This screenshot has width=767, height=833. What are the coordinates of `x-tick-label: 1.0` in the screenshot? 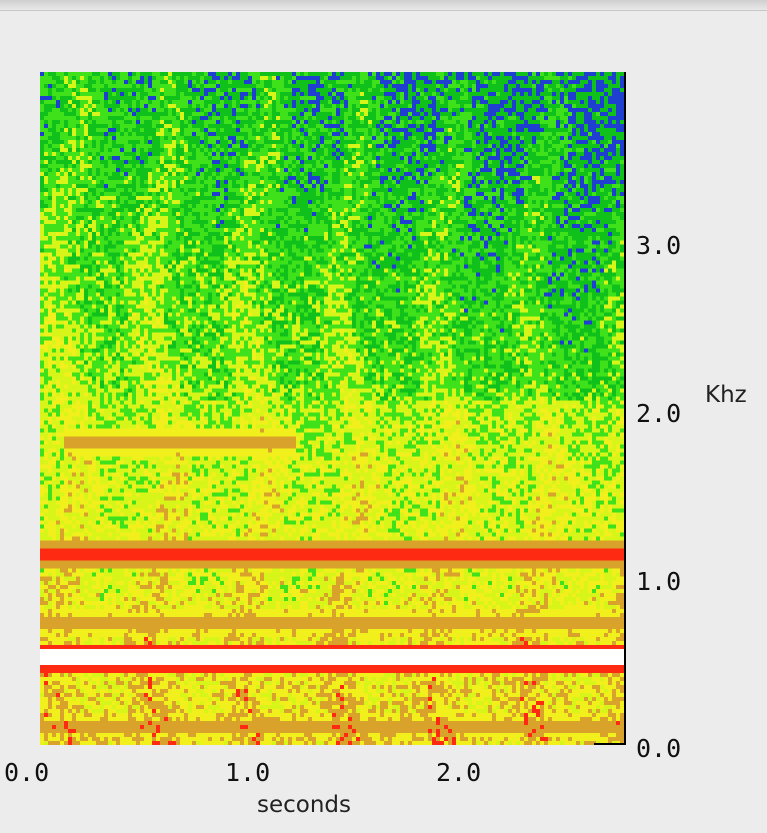 It's located at (248, 772).